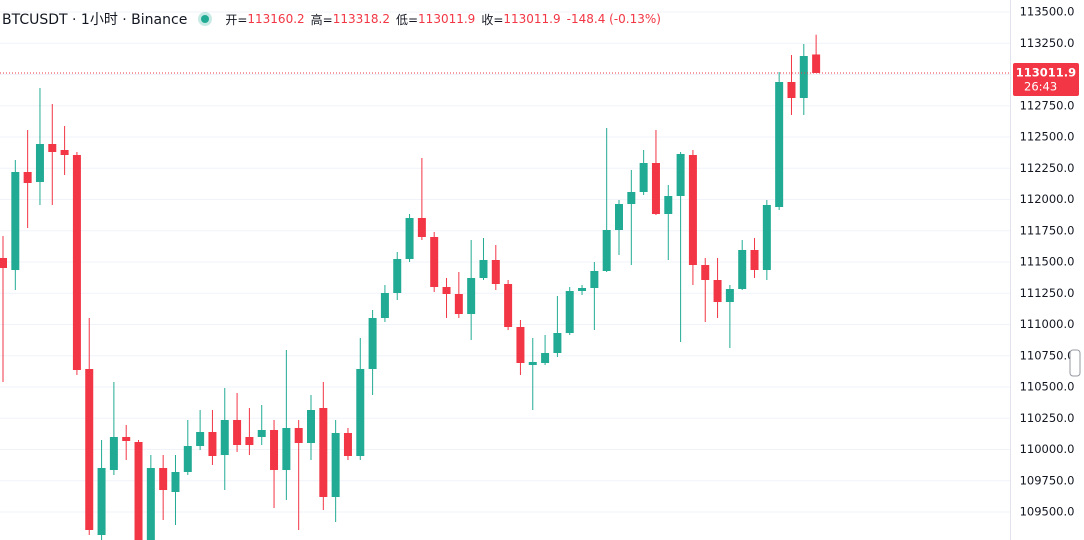 This screenshot has height=540, width=1084. I want to click on ohlc-label: 收=, so click(492, 19).